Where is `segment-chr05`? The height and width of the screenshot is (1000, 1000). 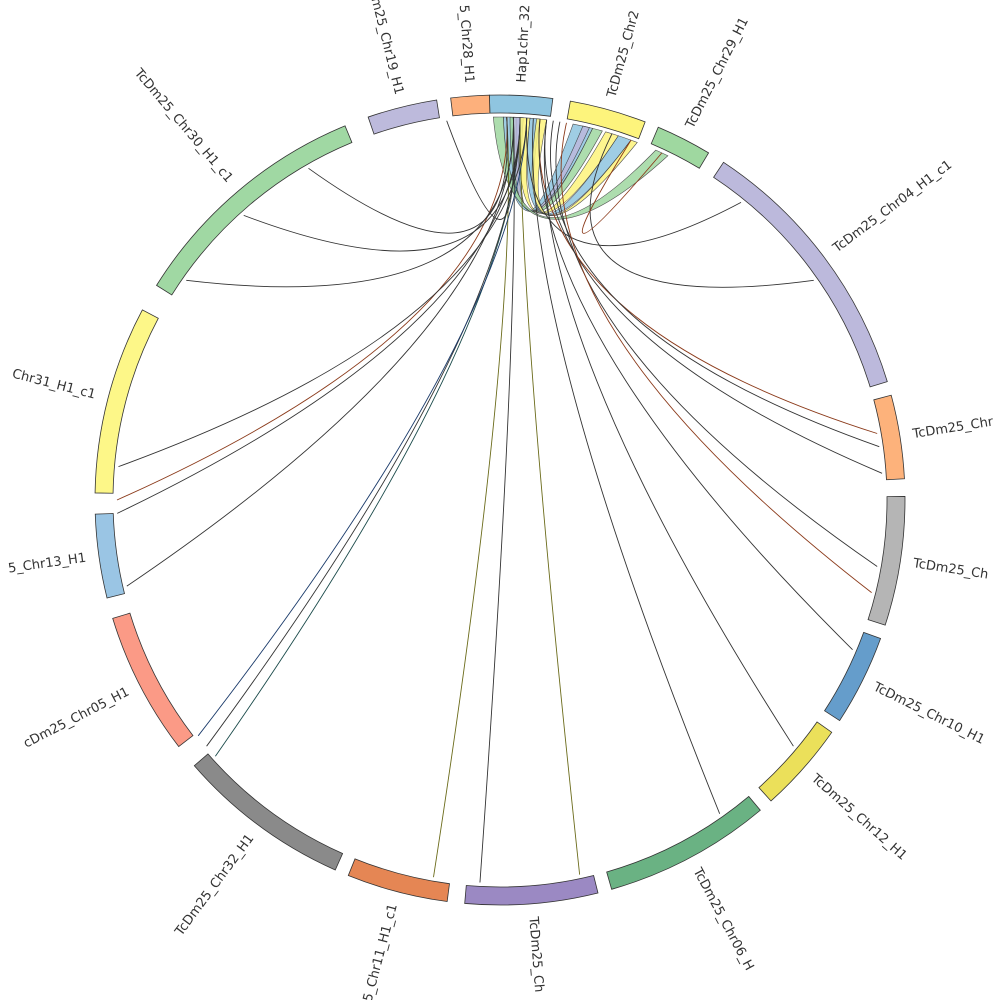
segment-chr05 is located at coordinates (153, 680).